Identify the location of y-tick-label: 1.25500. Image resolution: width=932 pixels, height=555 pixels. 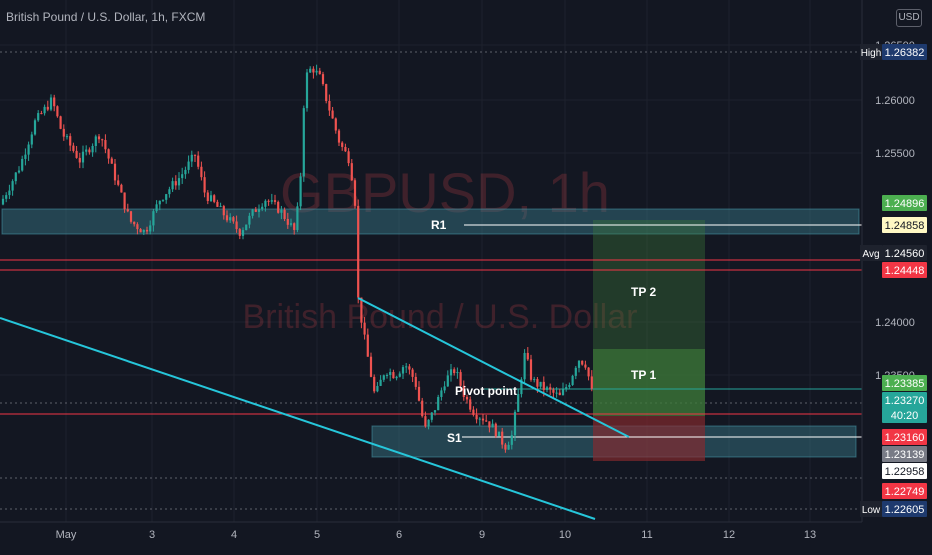
(895, 154).